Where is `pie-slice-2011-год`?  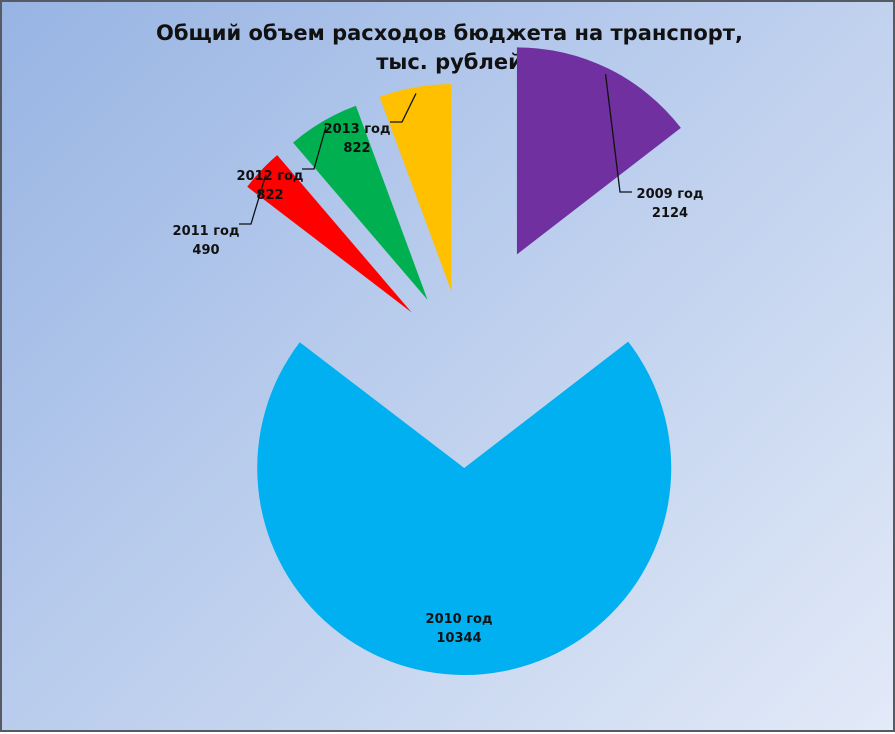 pie-slice-2011-год is located at coordinates (329, 234).